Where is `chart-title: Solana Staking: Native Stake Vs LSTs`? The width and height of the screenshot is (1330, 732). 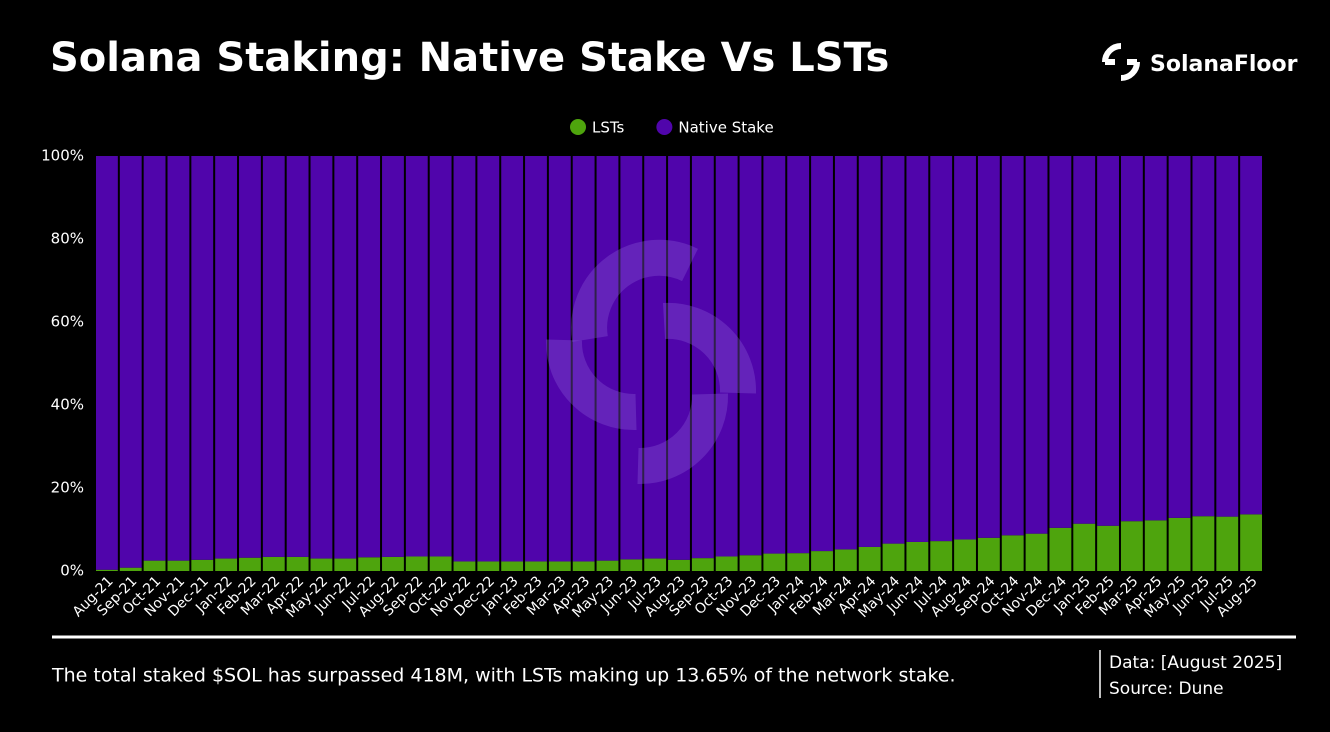 chart-title: Solana Staking: Native Stake Vs LSTs is located at coordinates (469, 58).